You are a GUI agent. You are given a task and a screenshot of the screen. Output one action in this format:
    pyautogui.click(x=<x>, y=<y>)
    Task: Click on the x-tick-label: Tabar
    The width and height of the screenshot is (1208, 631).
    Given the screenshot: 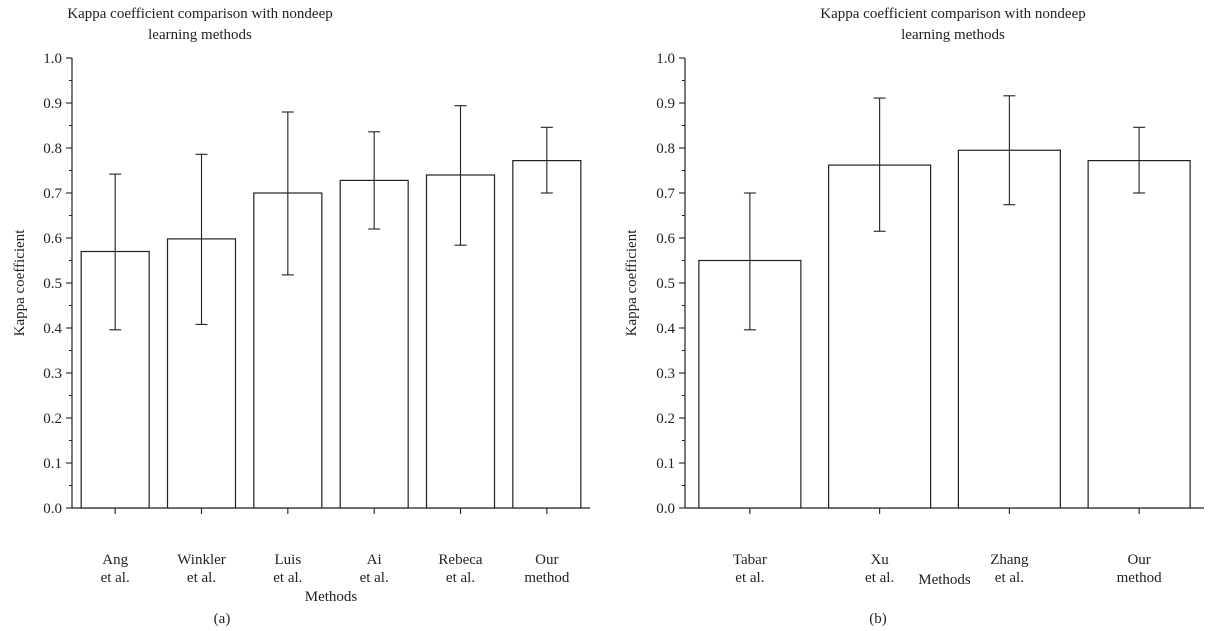 What is the action you would take?
    pyautogui.click(x=750, y=560)
    